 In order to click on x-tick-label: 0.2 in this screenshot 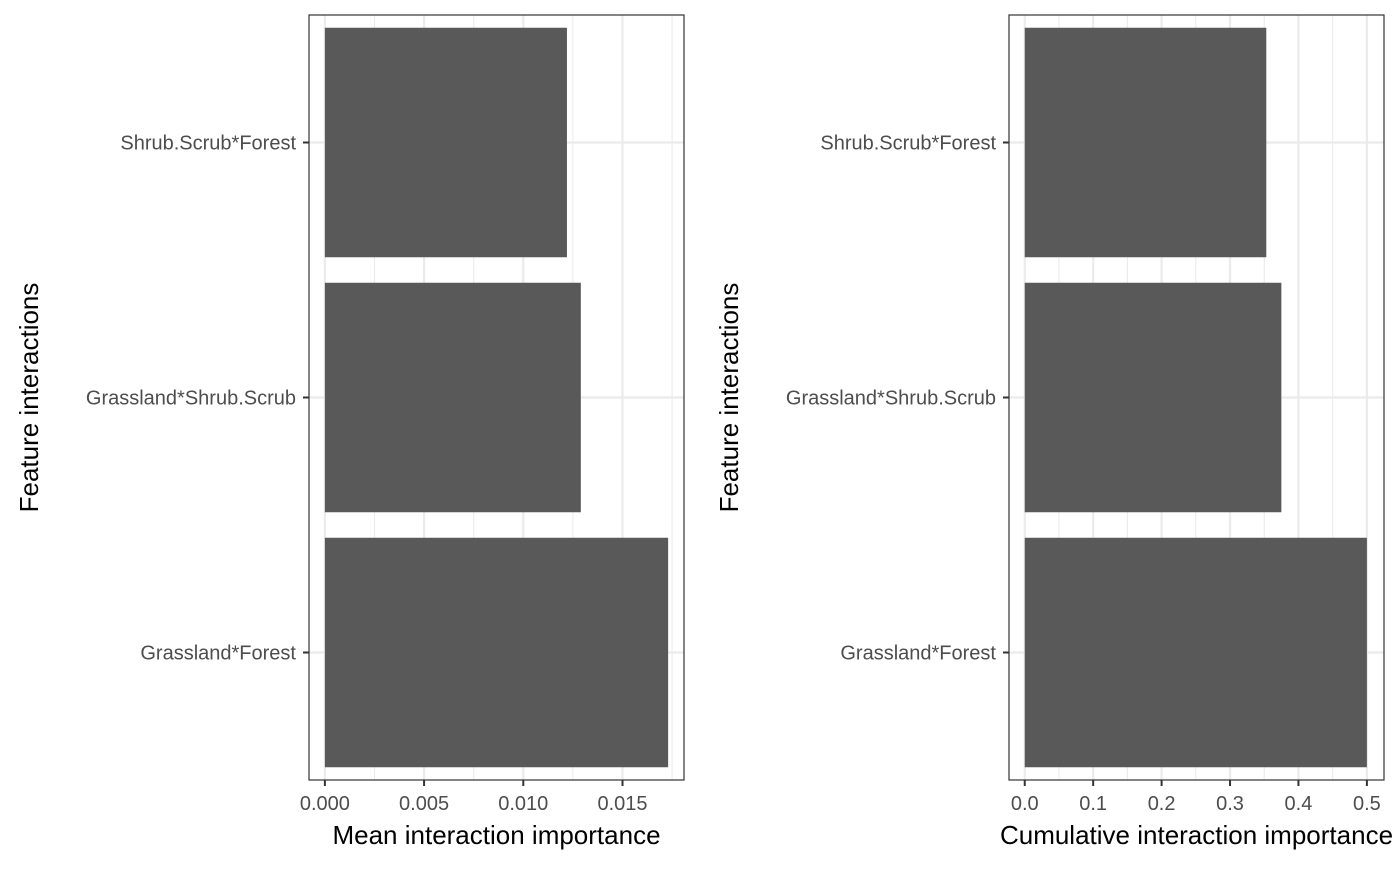, I will do `click(1162, 804)`.